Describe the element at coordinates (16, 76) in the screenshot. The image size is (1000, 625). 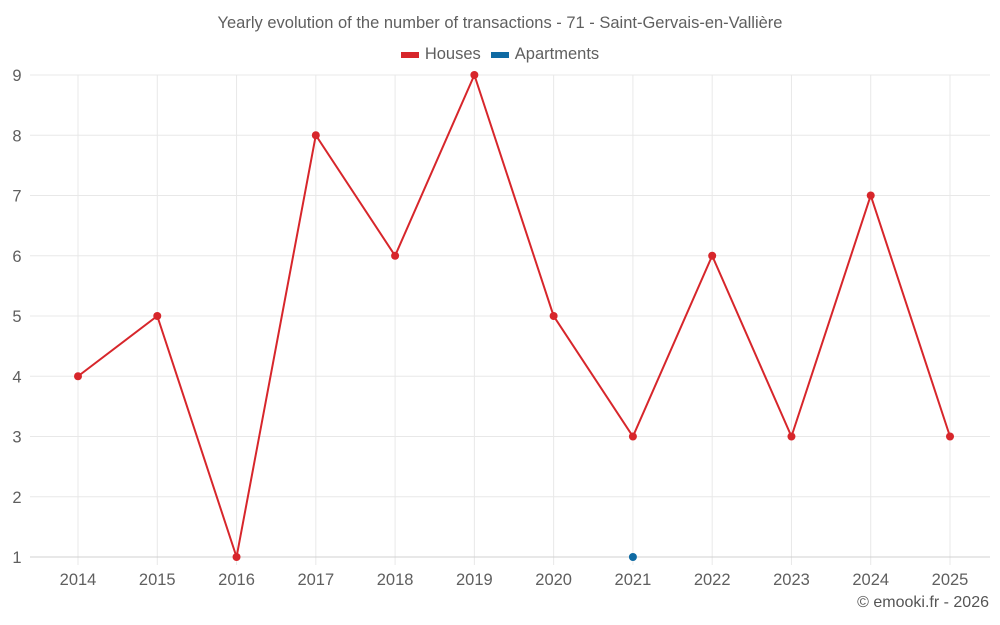
I see `y-tick-label: 9` at that location.